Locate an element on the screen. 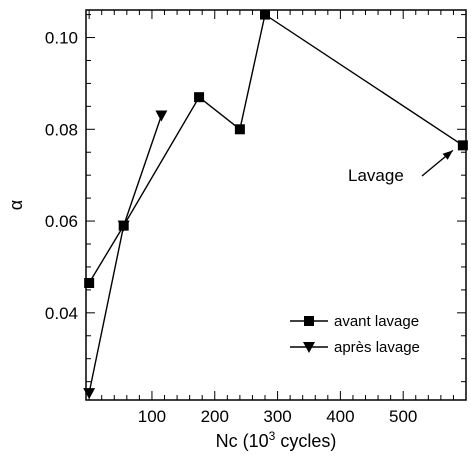 This screenshot has width=471, height=463. legend-label: avant lavage is located at coordinates (376, 321).